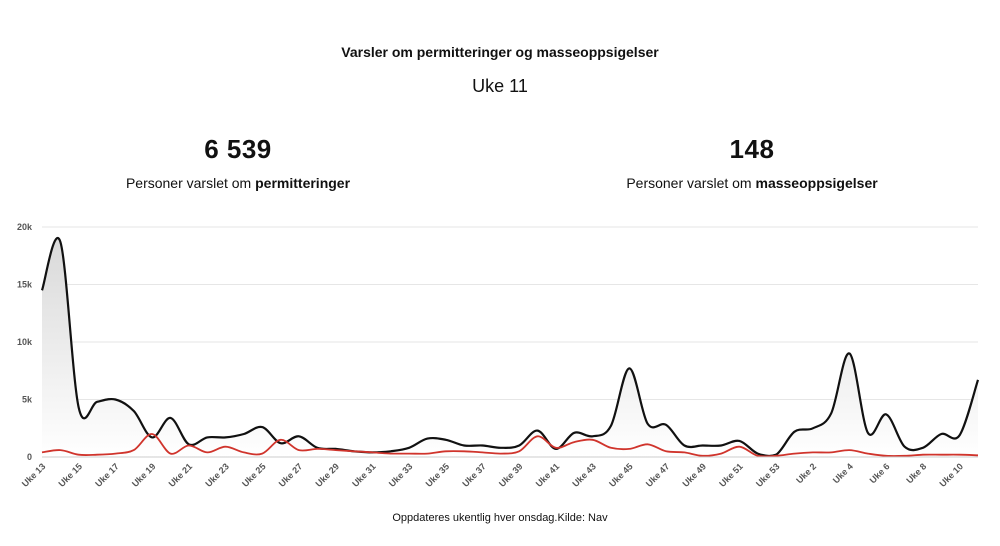  I want to click on y-tick-label: 0, so click(29, 457).